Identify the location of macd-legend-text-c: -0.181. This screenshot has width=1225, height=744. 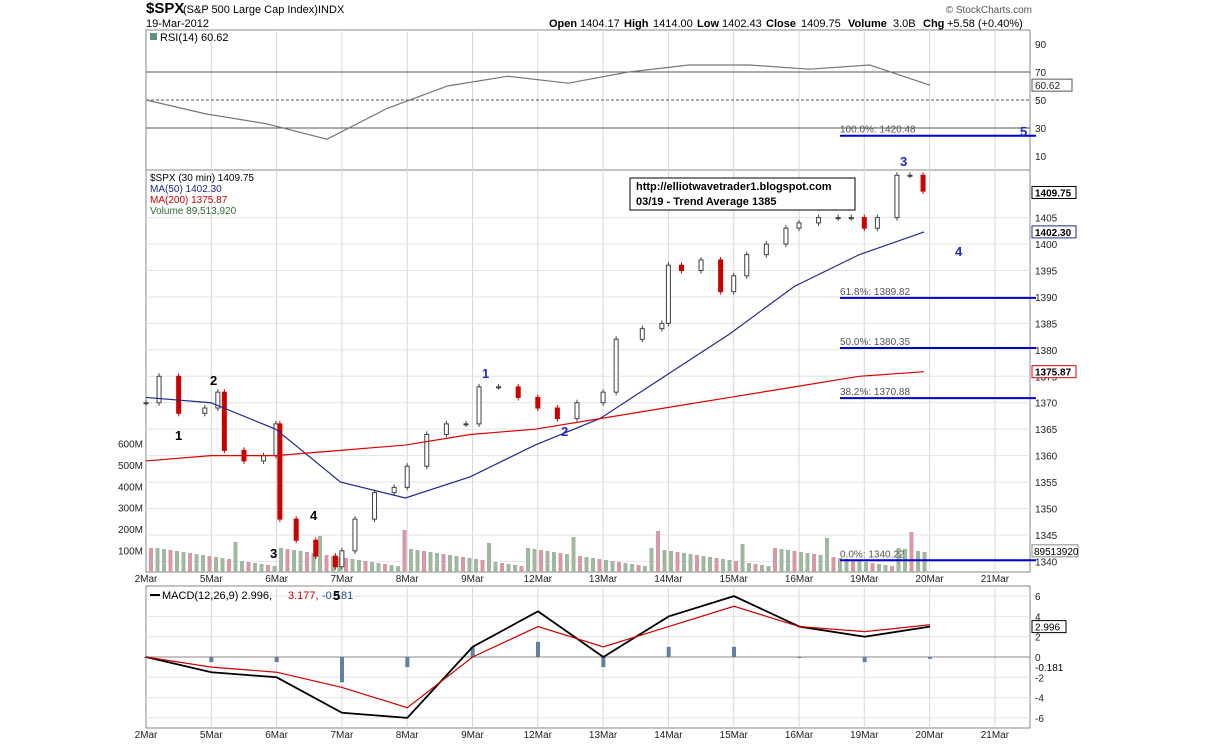
(337, 596).